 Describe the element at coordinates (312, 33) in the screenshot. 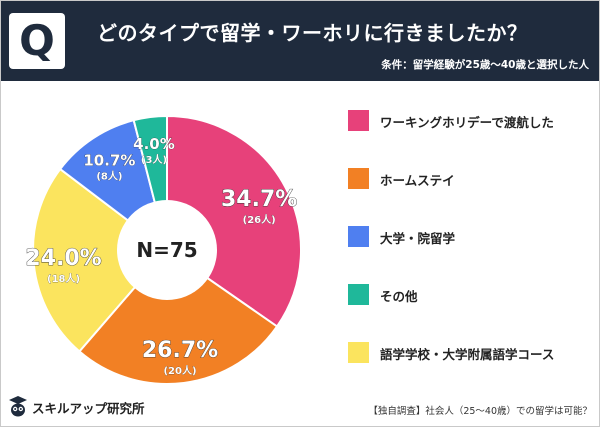

I see `chart-title: どのタイプで留学・ワーホリに行きましたか？` at that location.